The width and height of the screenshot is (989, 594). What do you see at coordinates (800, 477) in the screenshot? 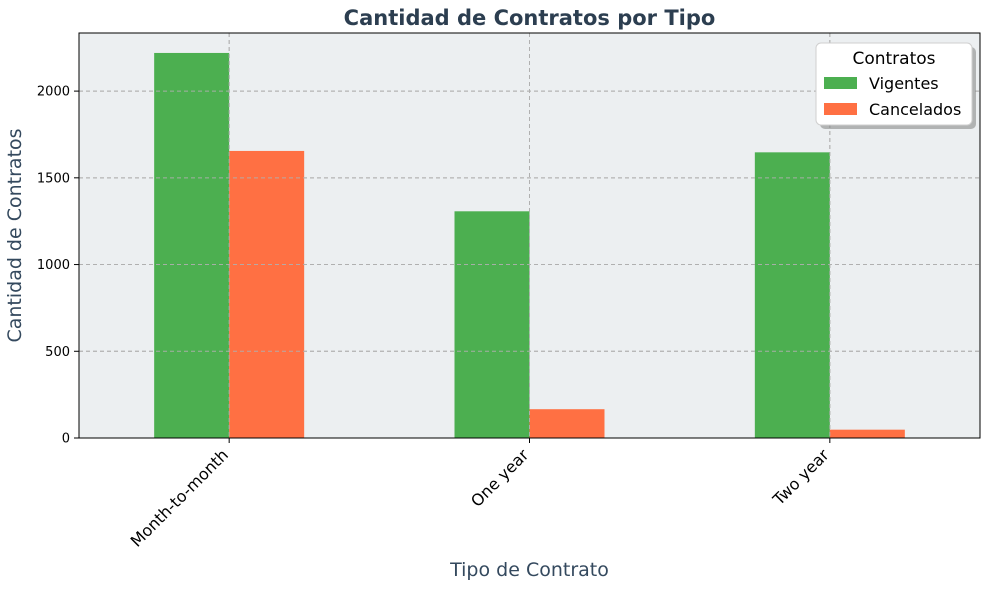
I see `x-tick-label: Two year` at bounding box center [800, 477].